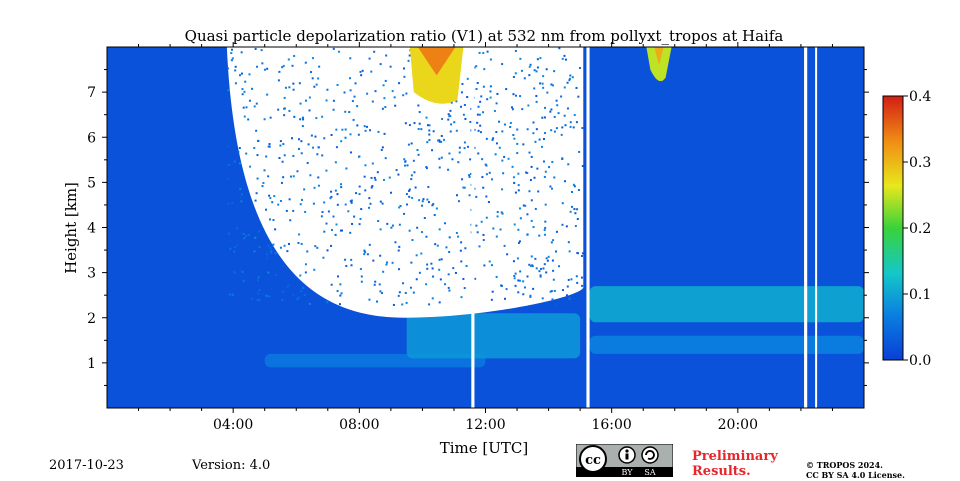  What do you see at coordinates (855, 470) in the screenshot?
I see `copyright-notice: © TROPOS 2024. CC BY SA 4.0 License.` at bounding box center [855, 470].